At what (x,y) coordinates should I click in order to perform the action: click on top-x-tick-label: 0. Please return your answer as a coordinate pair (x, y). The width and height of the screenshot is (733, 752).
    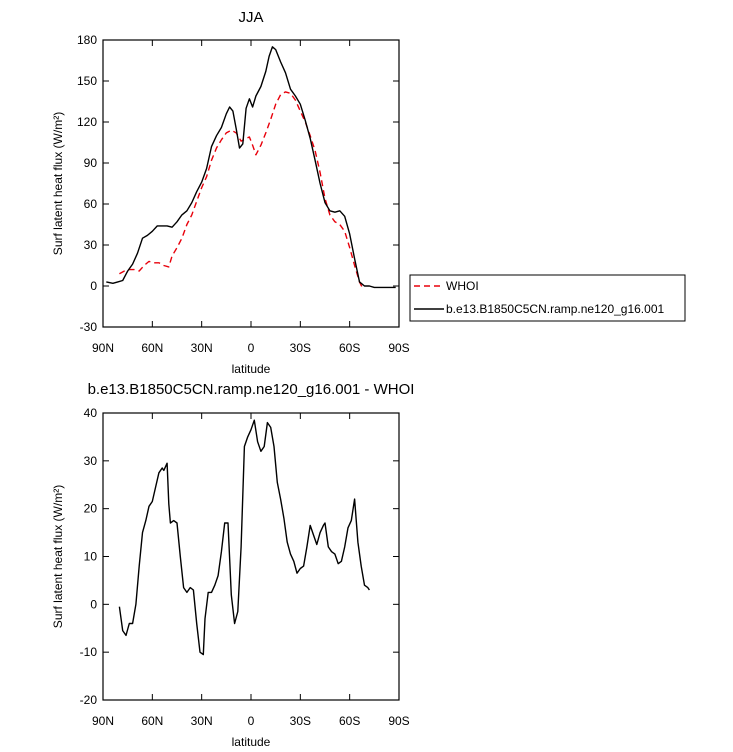
    Looking at the image, I should click on (251, 348).